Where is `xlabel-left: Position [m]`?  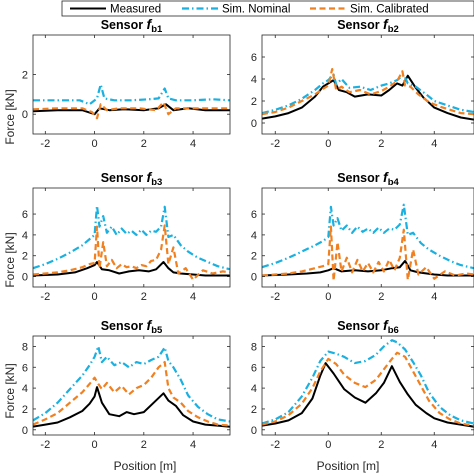 xlabel-left: Position [m] is located at coordinates (145, 466).